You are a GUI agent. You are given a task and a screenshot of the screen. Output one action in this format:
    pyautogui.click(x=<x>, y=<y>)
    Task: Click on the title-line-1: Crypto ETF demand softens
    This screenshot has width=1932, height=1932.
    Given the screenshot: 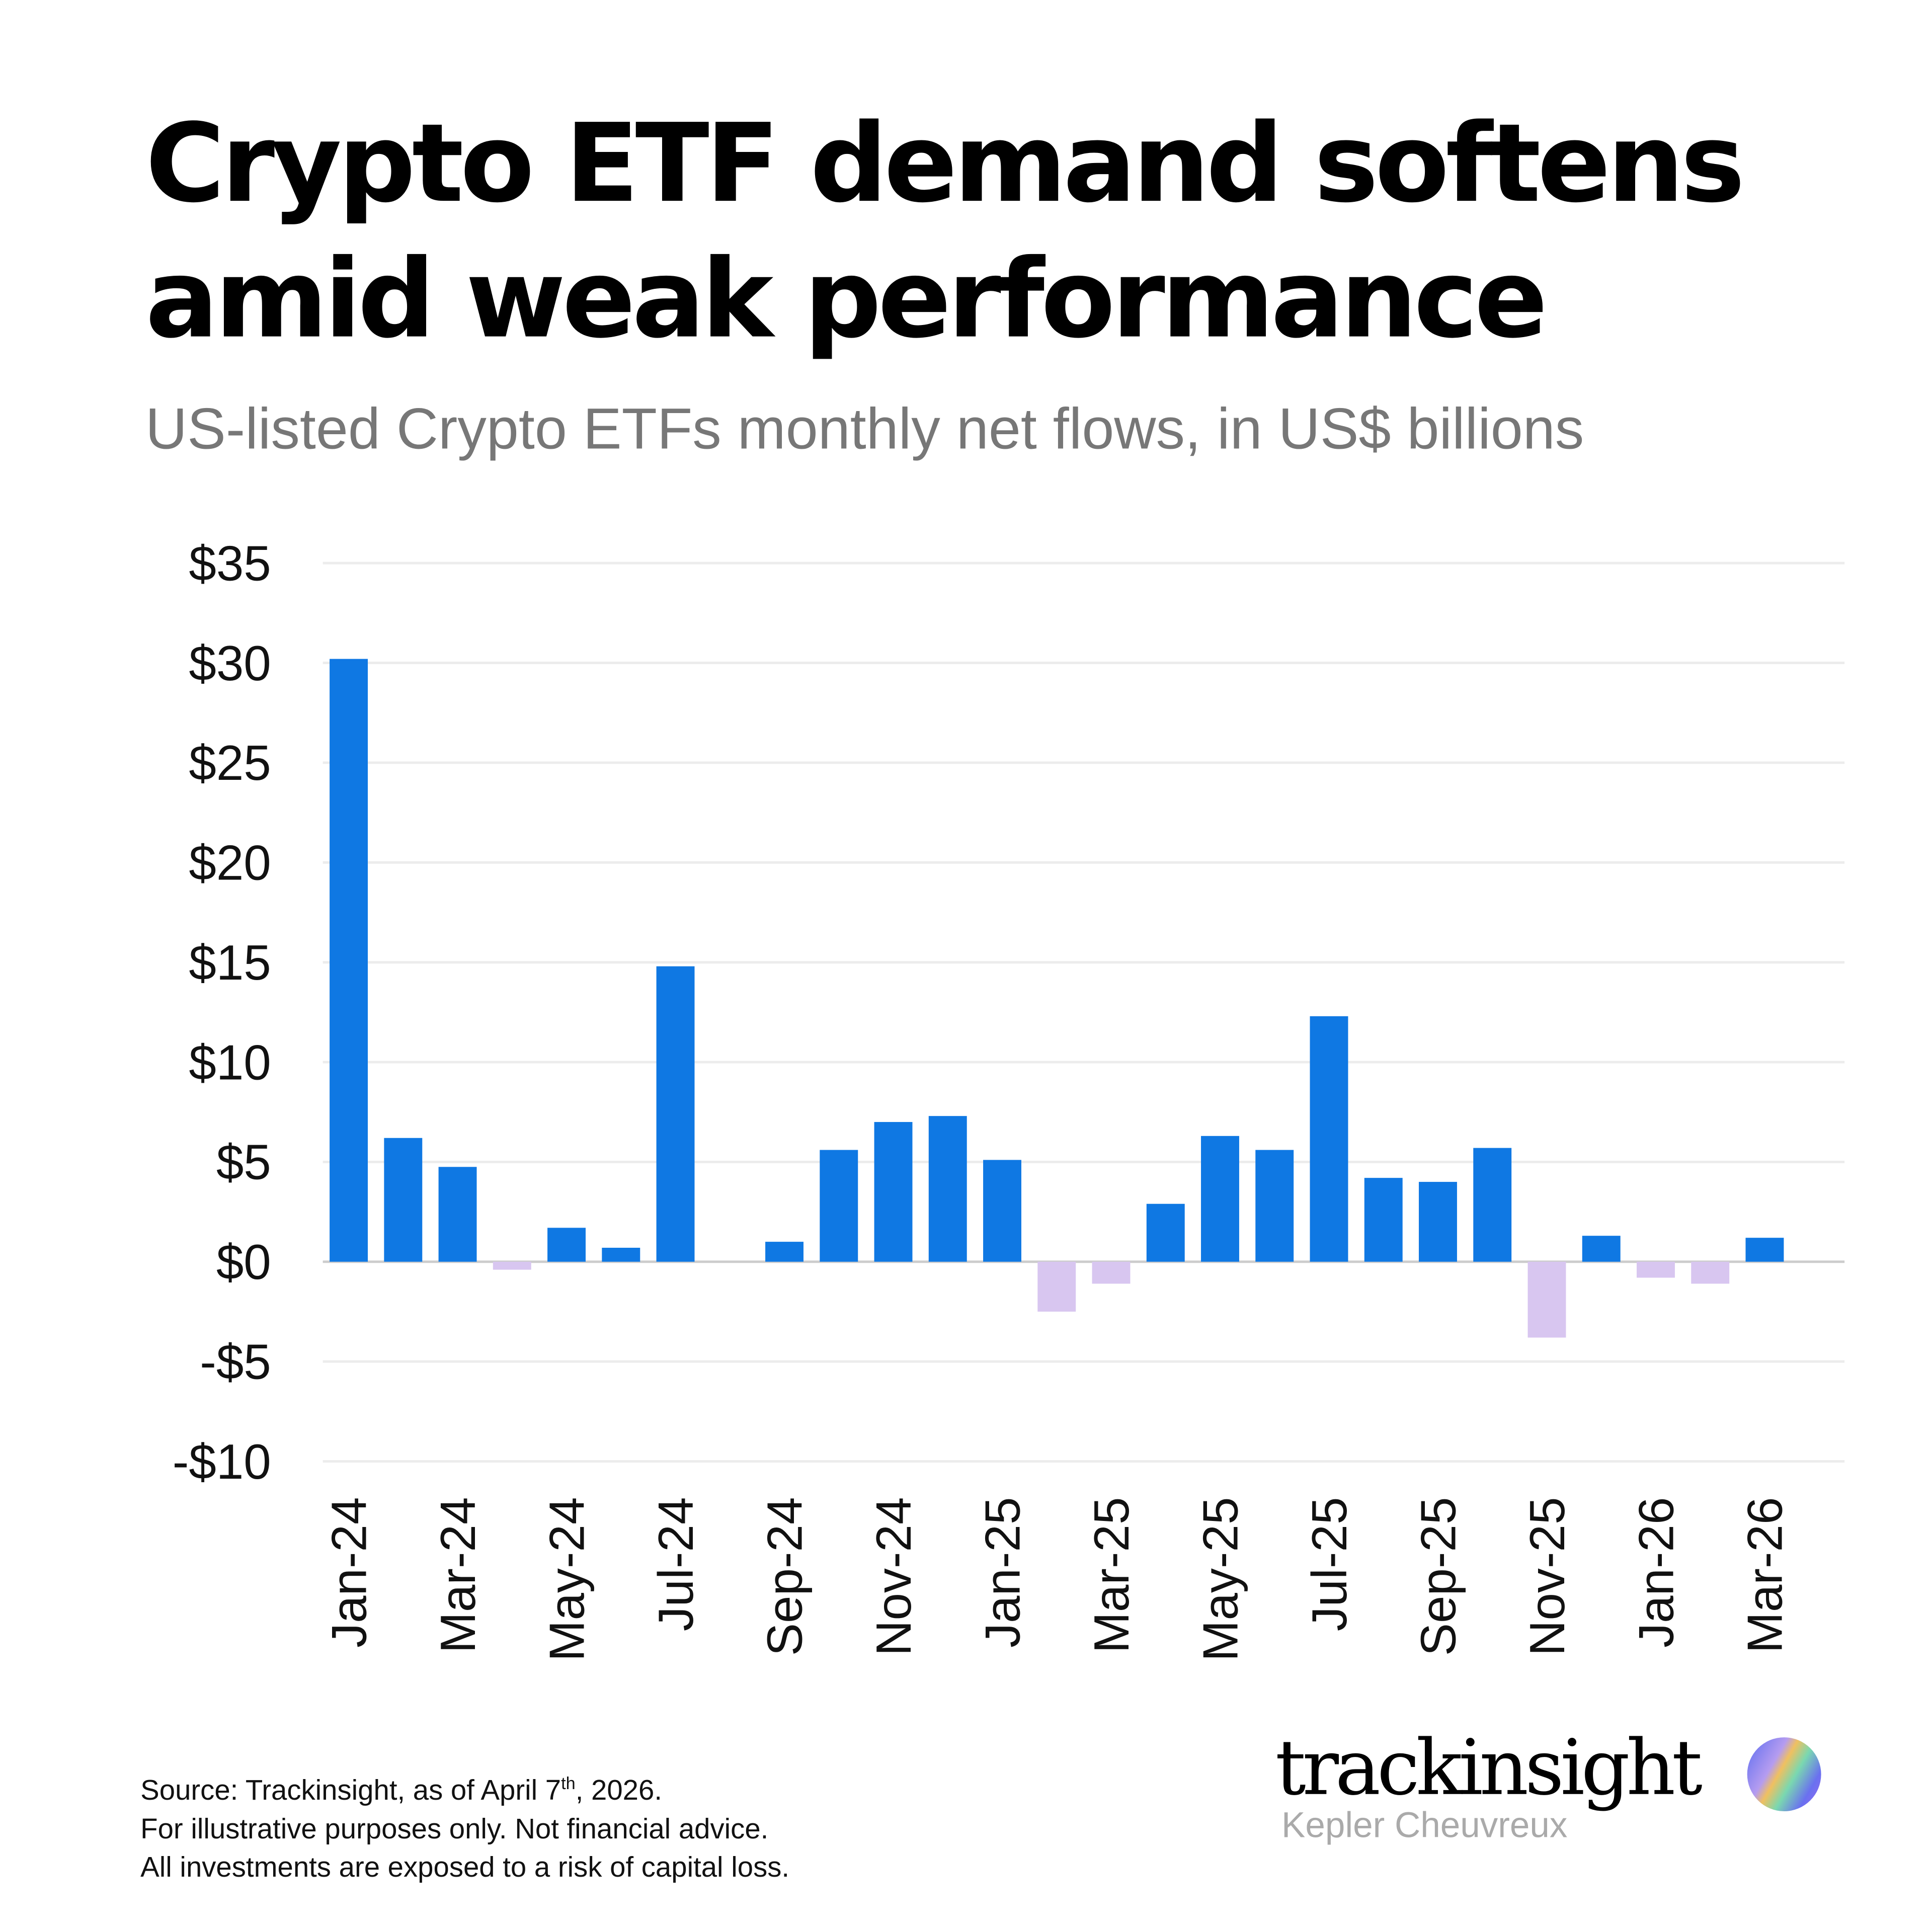 What is the action you would take?
    pyautogui.click(x=945, y=163)
    